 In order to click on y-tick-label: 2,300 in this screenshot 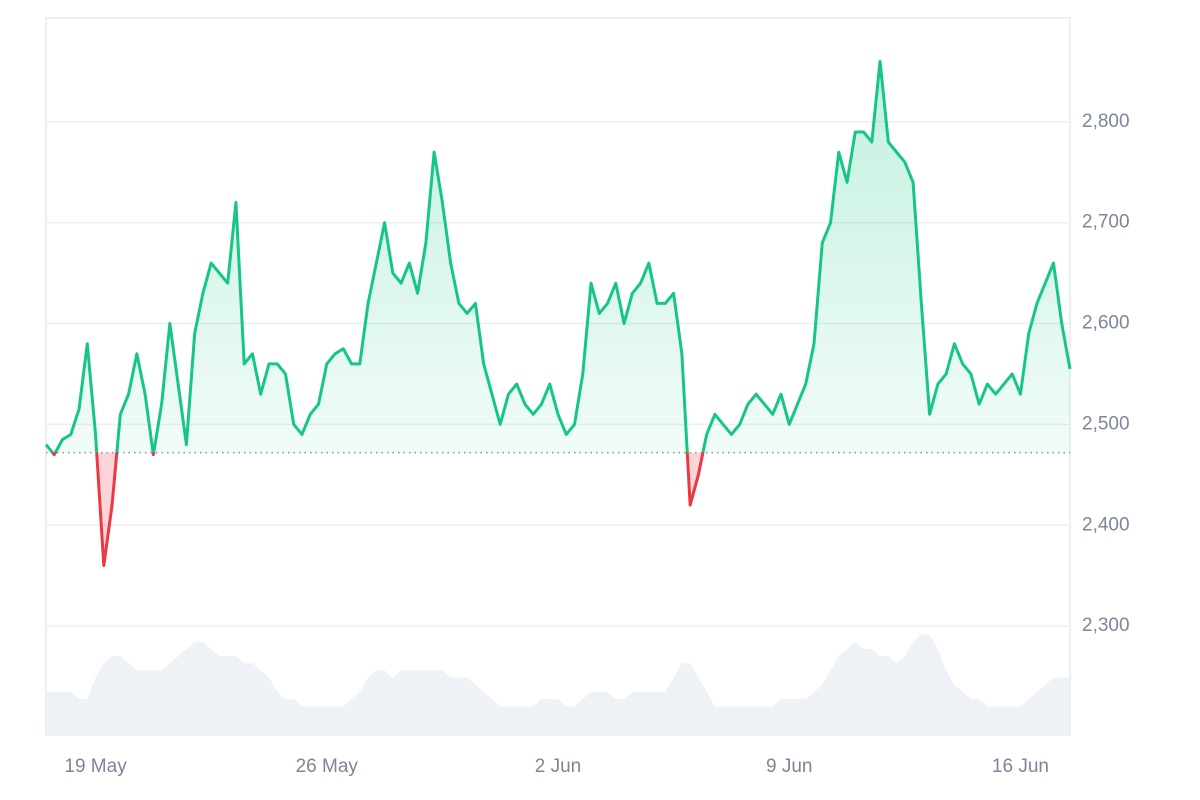, I will do `click(1106, 625)`.